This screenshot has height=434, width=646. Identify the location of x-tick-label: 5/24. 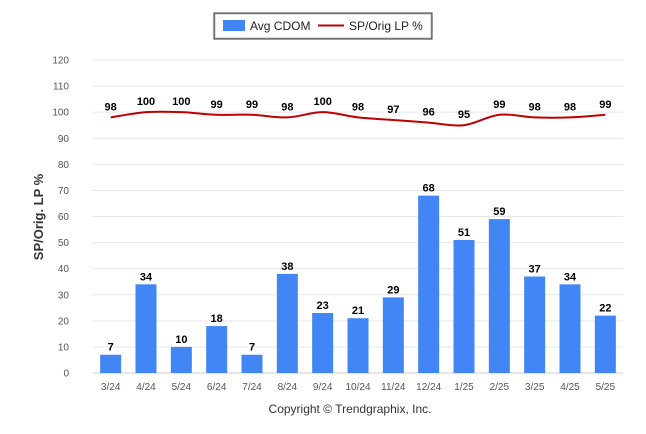
(182, 387).